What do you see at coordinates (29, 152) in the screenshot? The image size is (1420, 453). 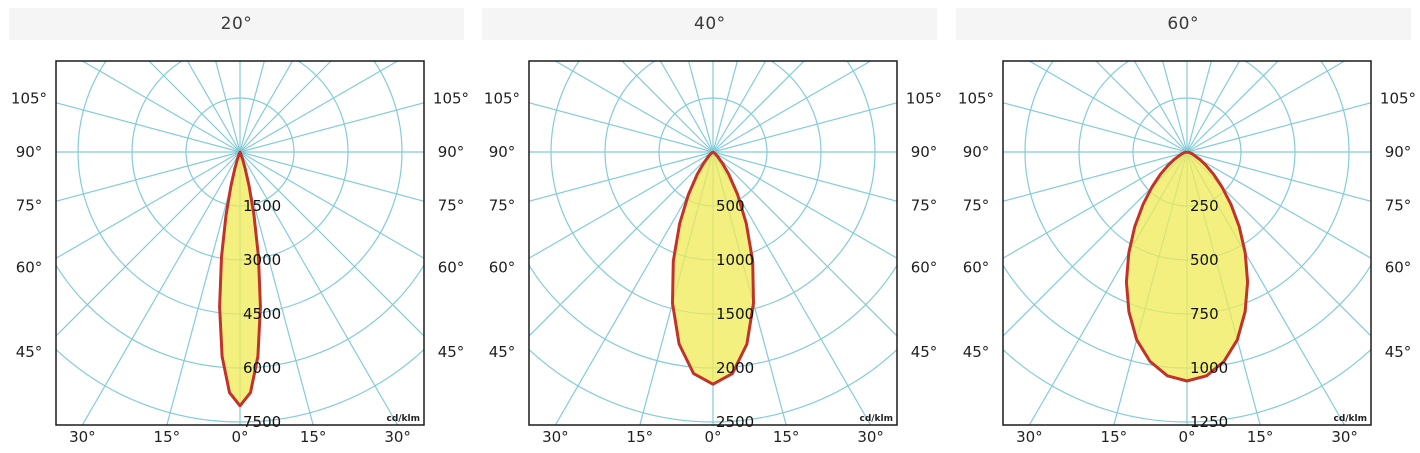 I see `angle-label-left: 90°` at bounding box center [29, 152].